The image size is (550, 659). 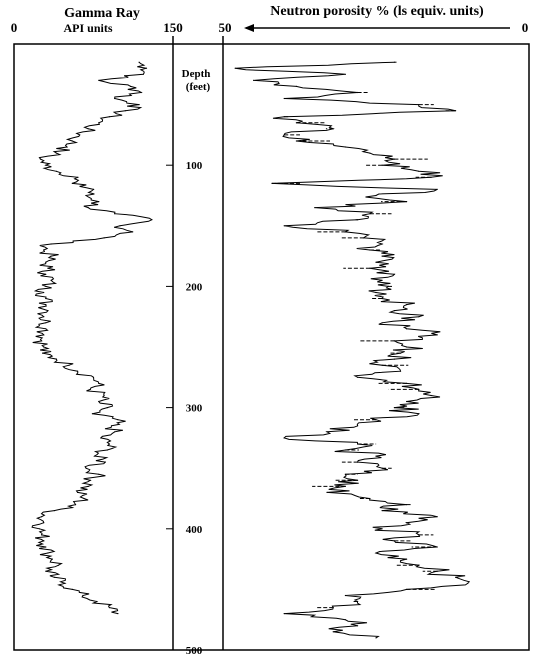 What do you see at coordinates (196, 74) in the screenshot?
I see `depth-title: Depth` at bounding box center [196, 74].